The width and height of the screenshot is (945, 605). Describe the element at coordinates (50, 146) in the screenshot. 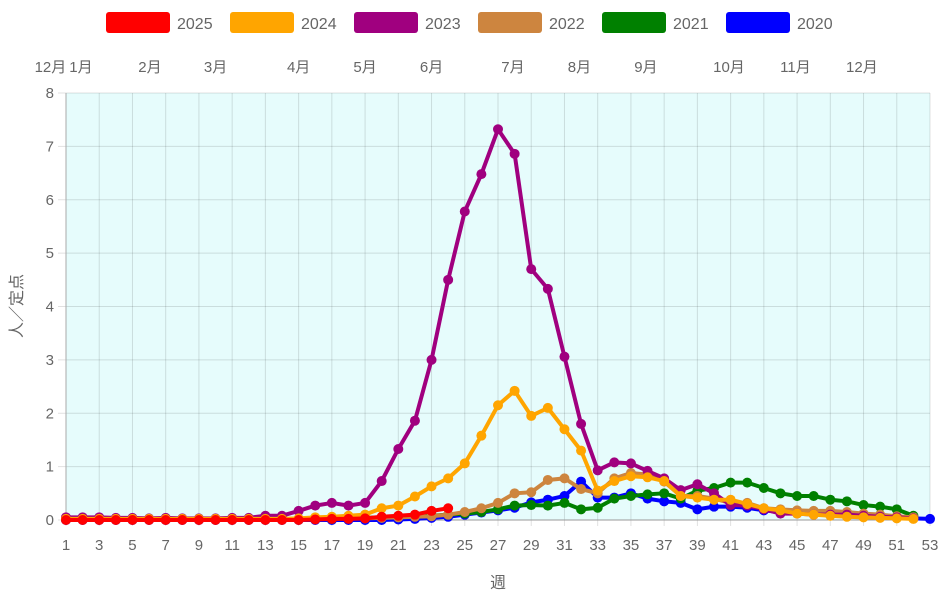

I see `y-tick-label: 7` at that location.